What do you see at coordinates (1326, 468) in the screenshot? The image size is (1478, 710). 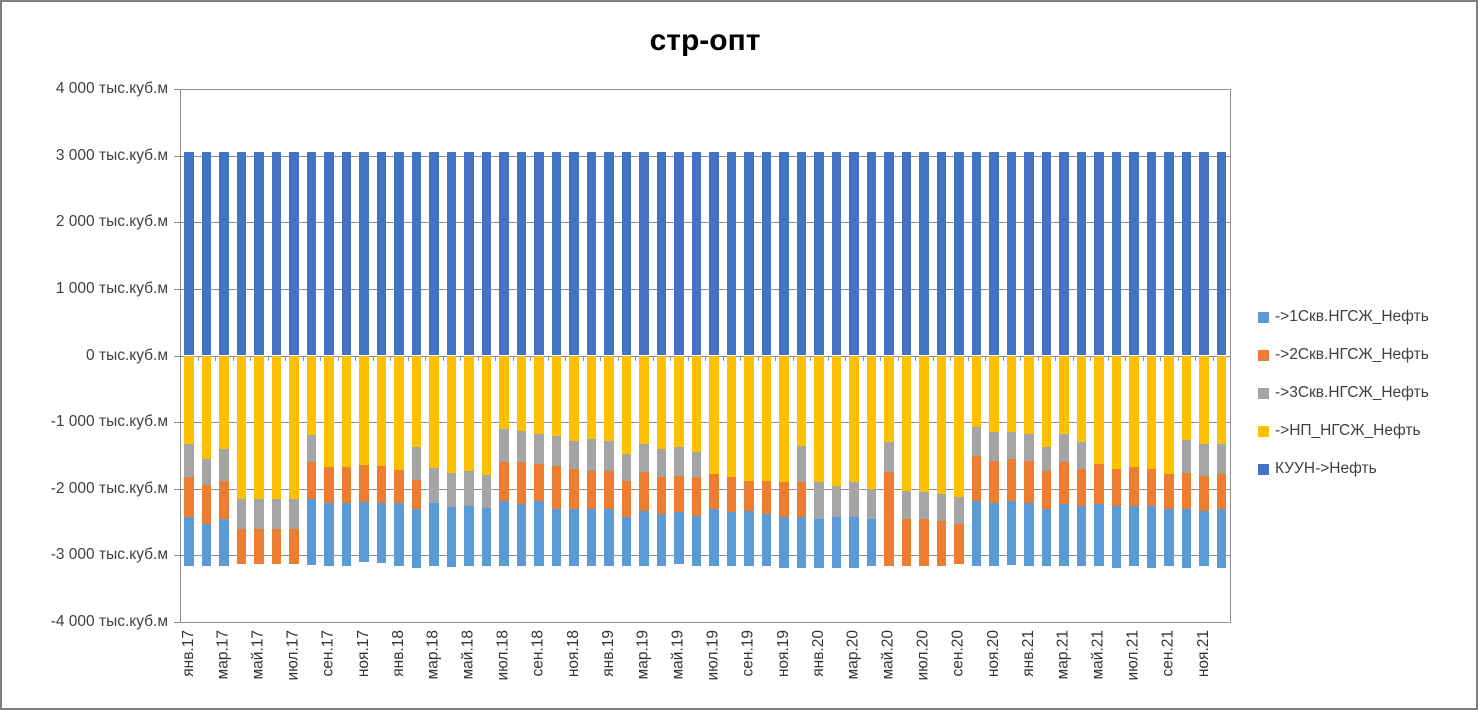 I see `legend-label: КУУН->Нефть` at bounding box center [1326, 468].